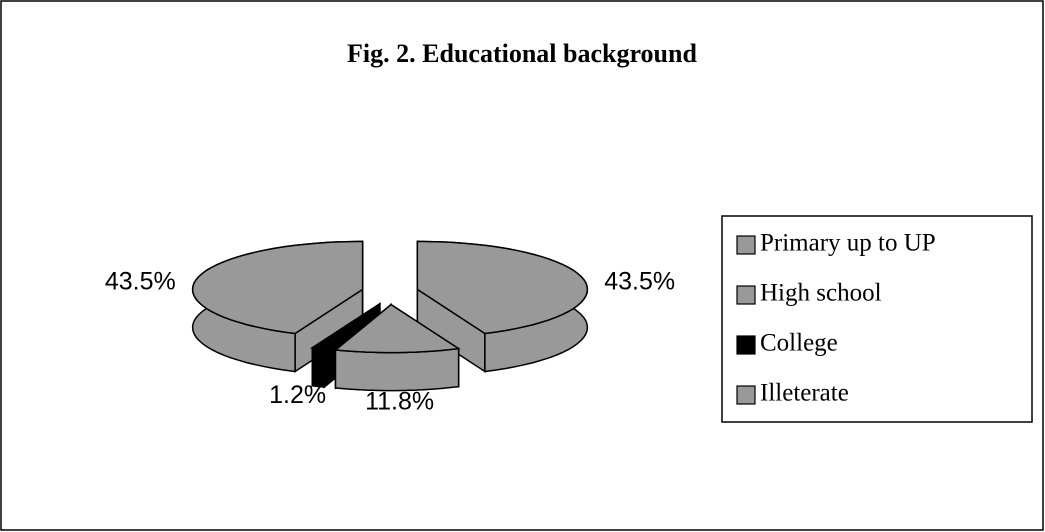  What do you see at coordinates (799, 343) in the screenshot?
I see `legend-label: College` at bounding box center [799, 343].